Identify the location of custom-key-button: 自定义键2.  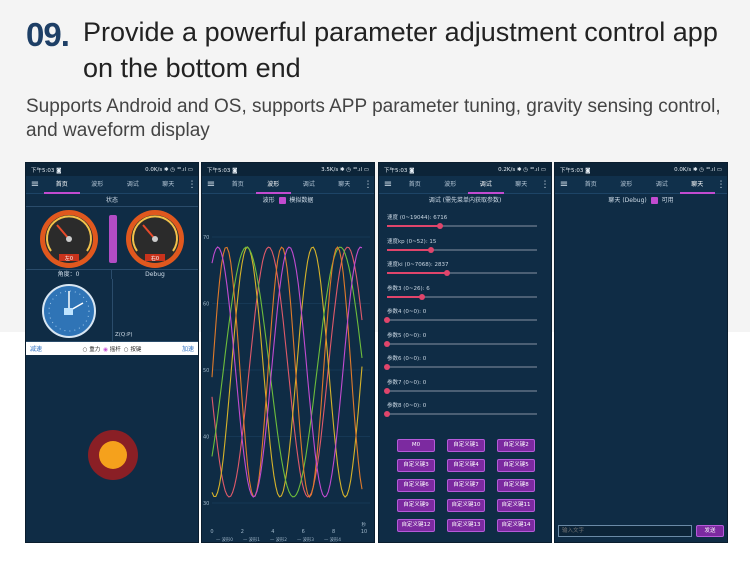
(516, 445).